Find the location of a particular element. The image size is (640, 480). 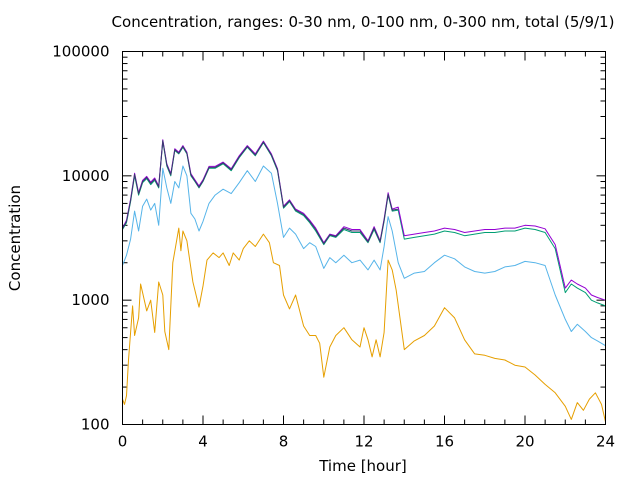

y-axis-label: Concentration is located at coordinates (15, 238).